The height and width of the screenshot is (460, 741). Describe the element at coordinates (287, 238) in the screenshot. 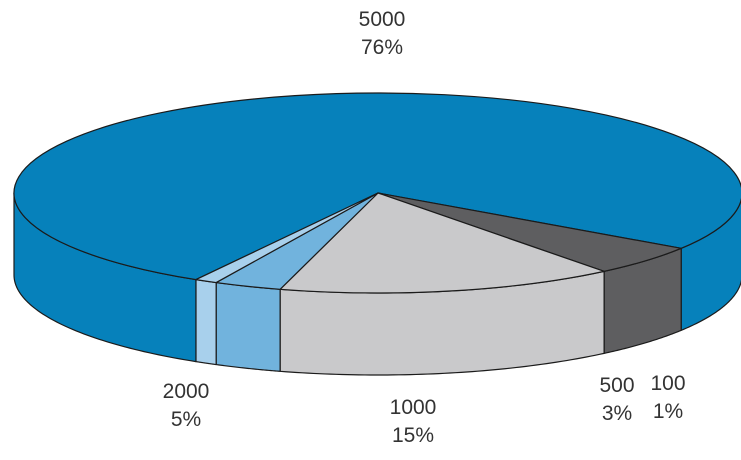

I see `slice-100-top` at that location.